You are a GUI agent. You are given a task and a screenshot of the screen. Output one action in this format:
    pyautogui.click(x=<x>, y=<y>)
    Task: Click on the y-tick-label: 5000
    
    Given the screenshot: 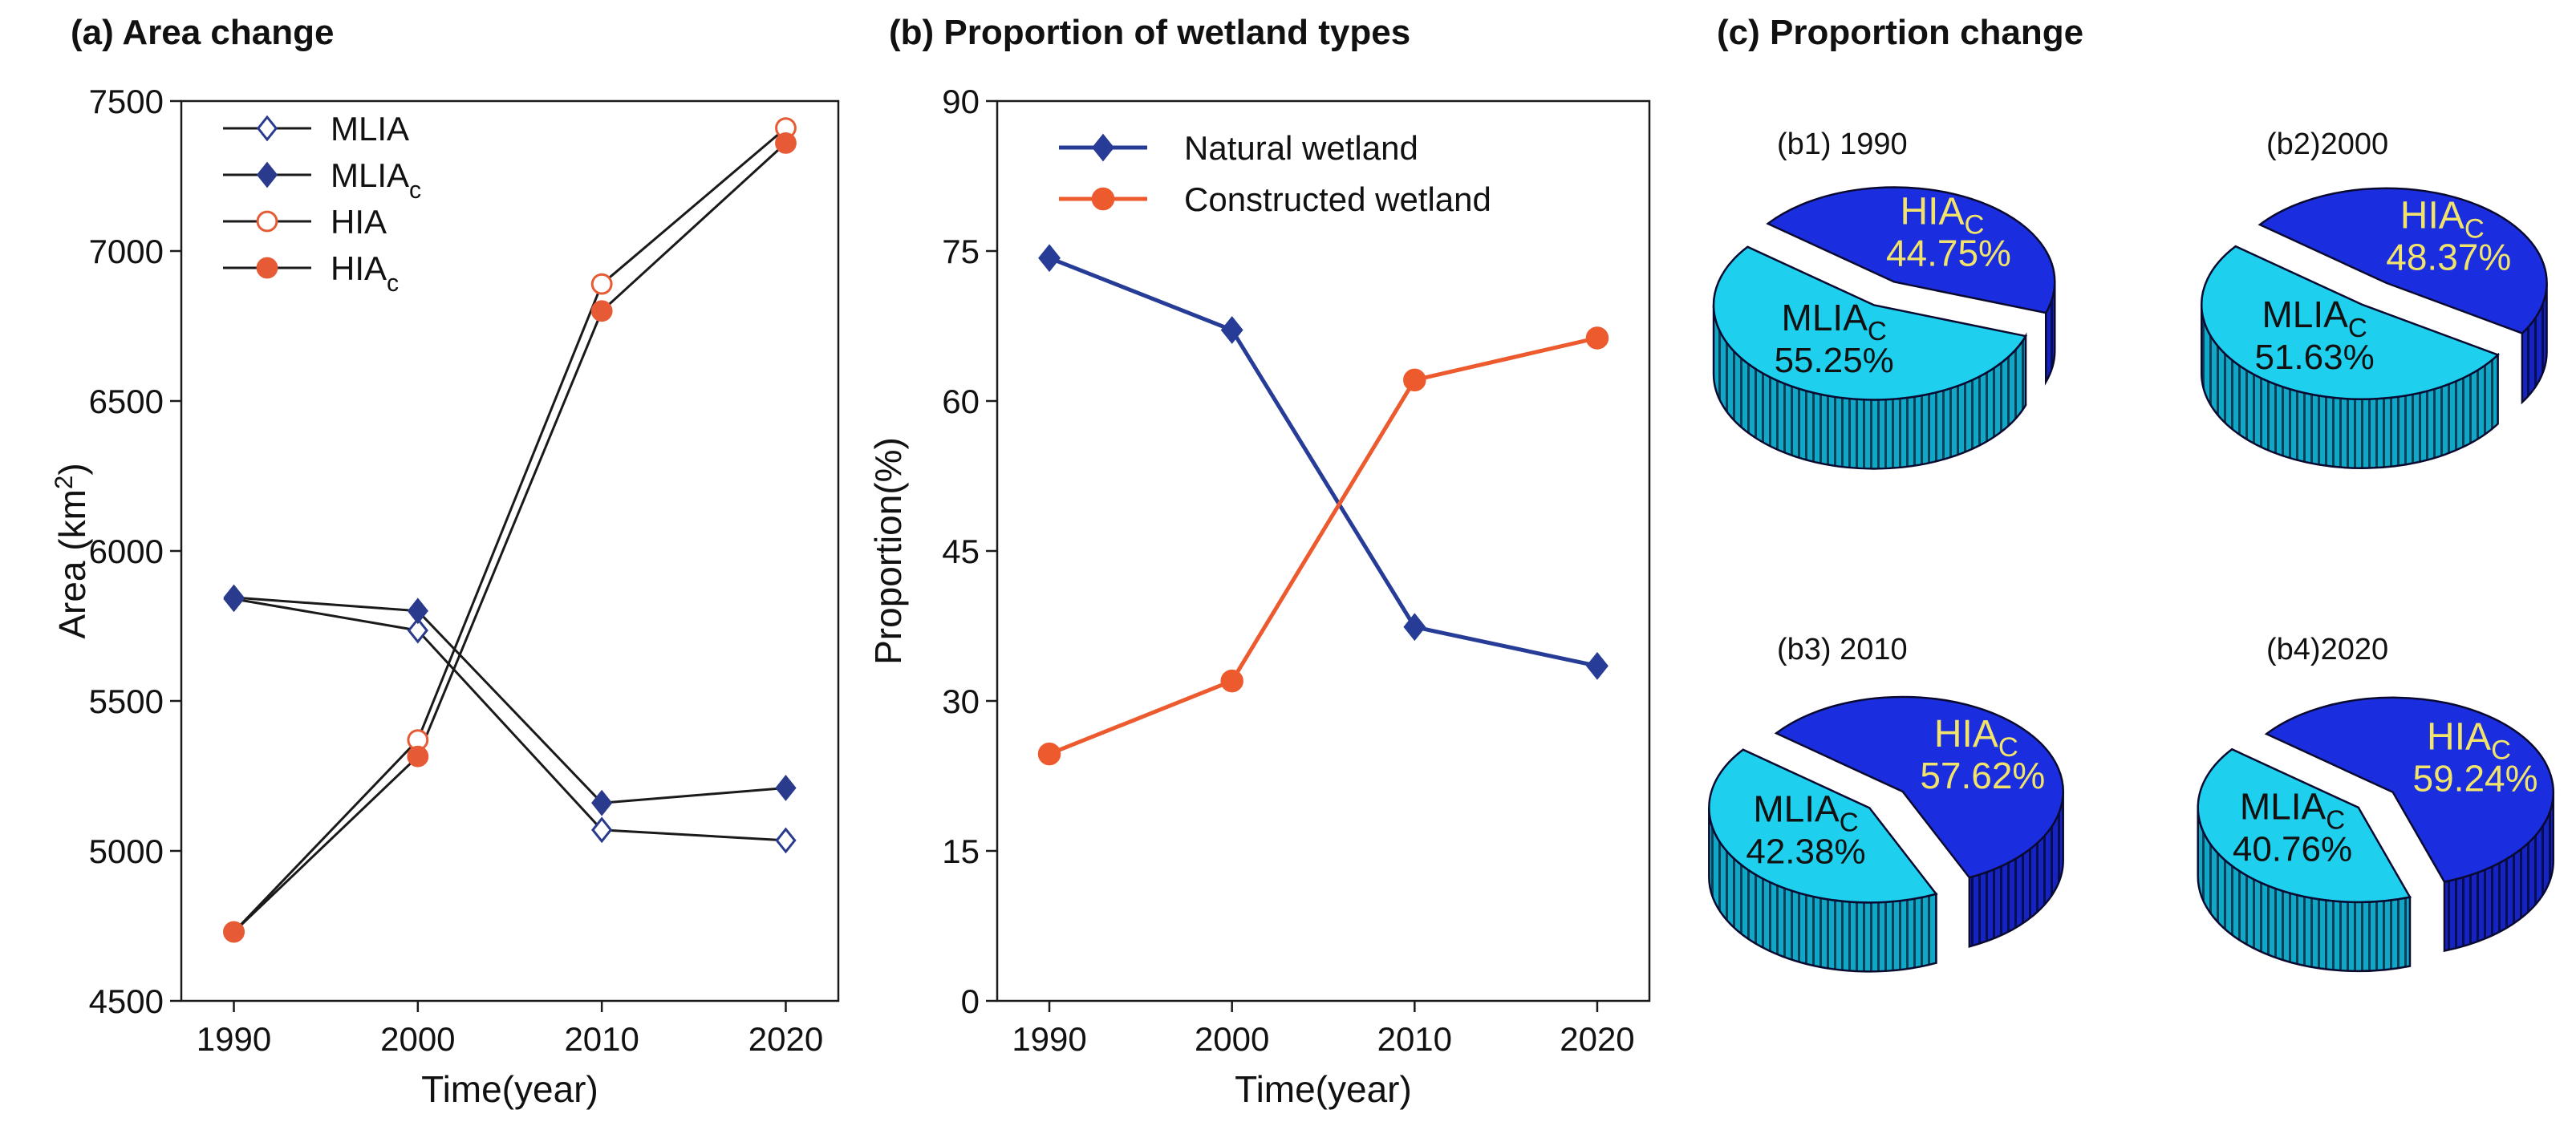 What is the action you would take?
    pyautogui.click(x=126, y=851)
    